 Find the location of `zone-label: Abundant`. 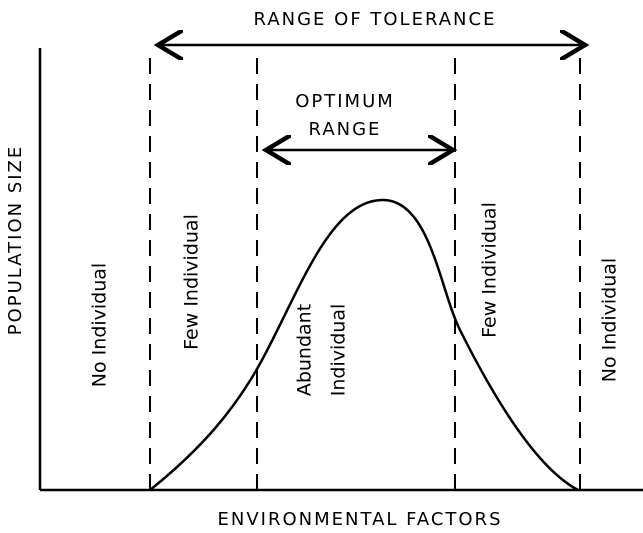

zone-label: Abundant is located at coordinates (305, 350).